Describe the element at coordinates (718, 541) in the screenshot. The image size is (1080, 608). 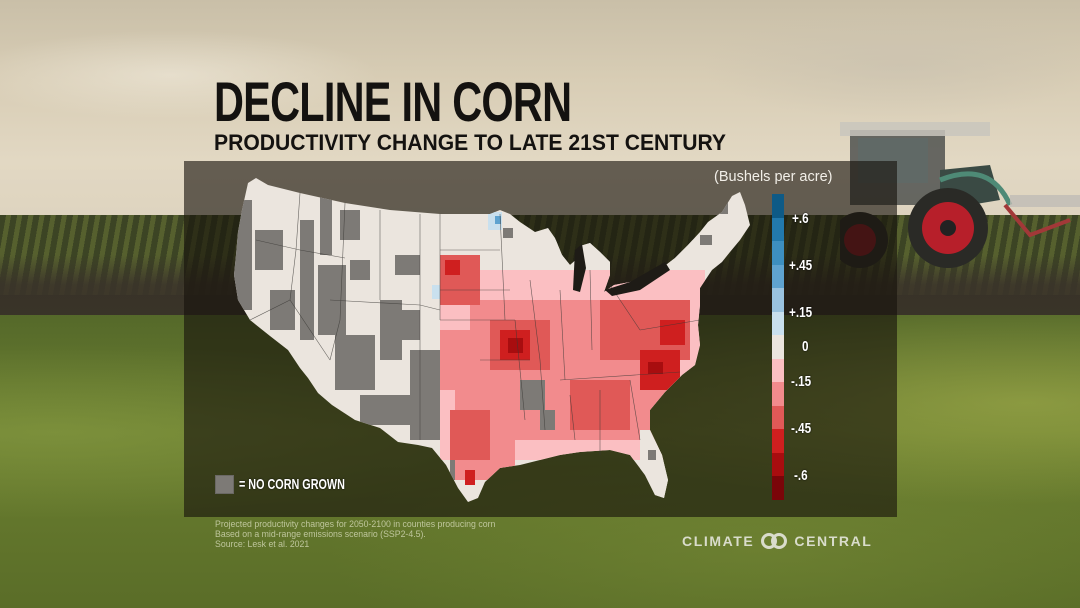
I see `brand-left: CLIMATE` at that location.